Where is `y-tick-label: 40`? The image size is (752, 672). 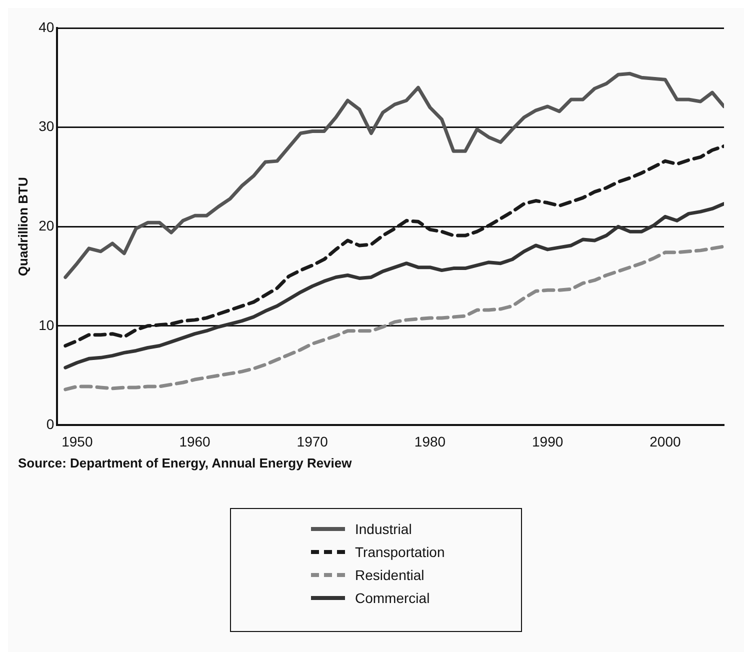
y-tick-label: 40 is located at coordinates (46, 26).